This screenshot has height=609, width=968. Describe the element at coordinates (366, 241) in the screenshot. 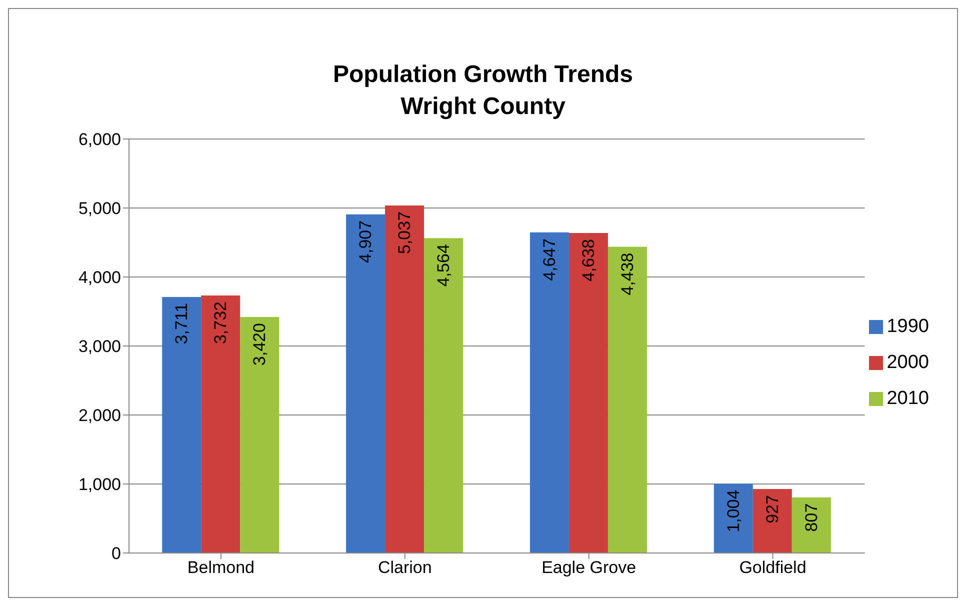

I see `data-label: 4,907` at that location.